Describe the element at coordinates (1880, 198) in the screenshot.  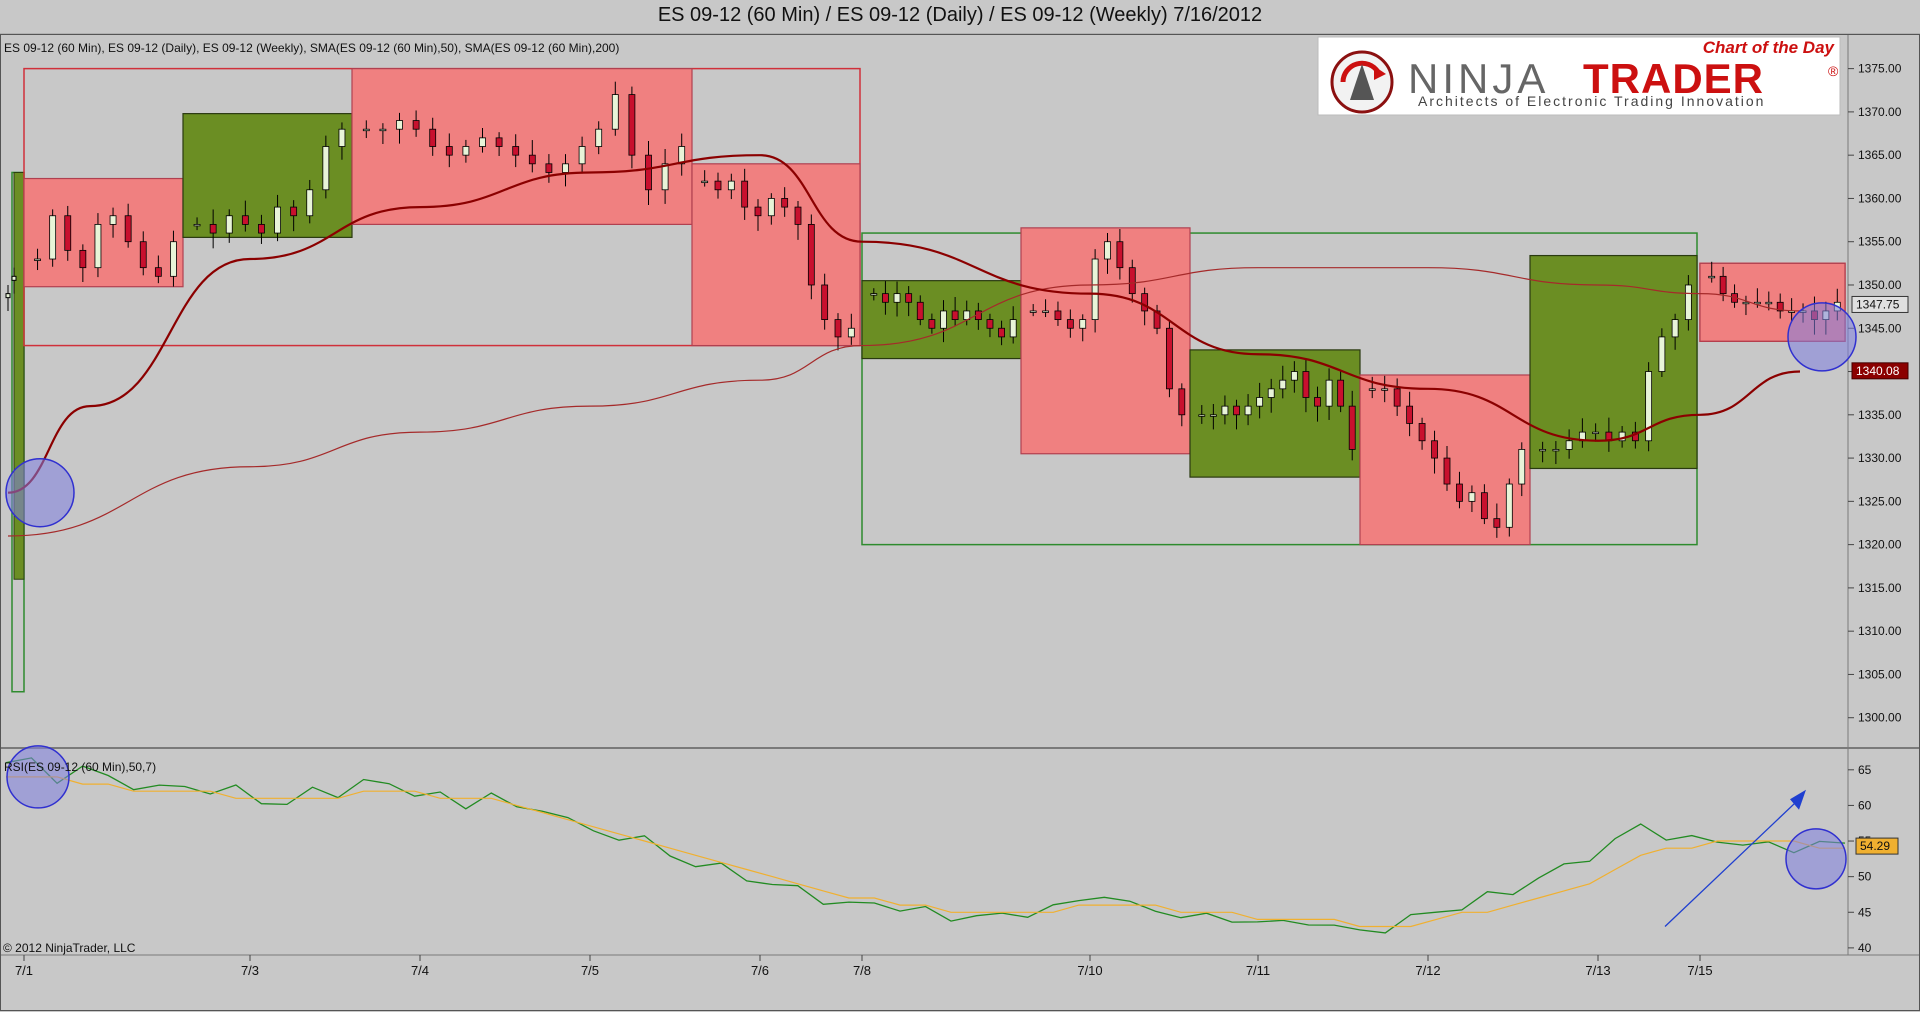
I see `price-tick-label: 1360.00` at that location.